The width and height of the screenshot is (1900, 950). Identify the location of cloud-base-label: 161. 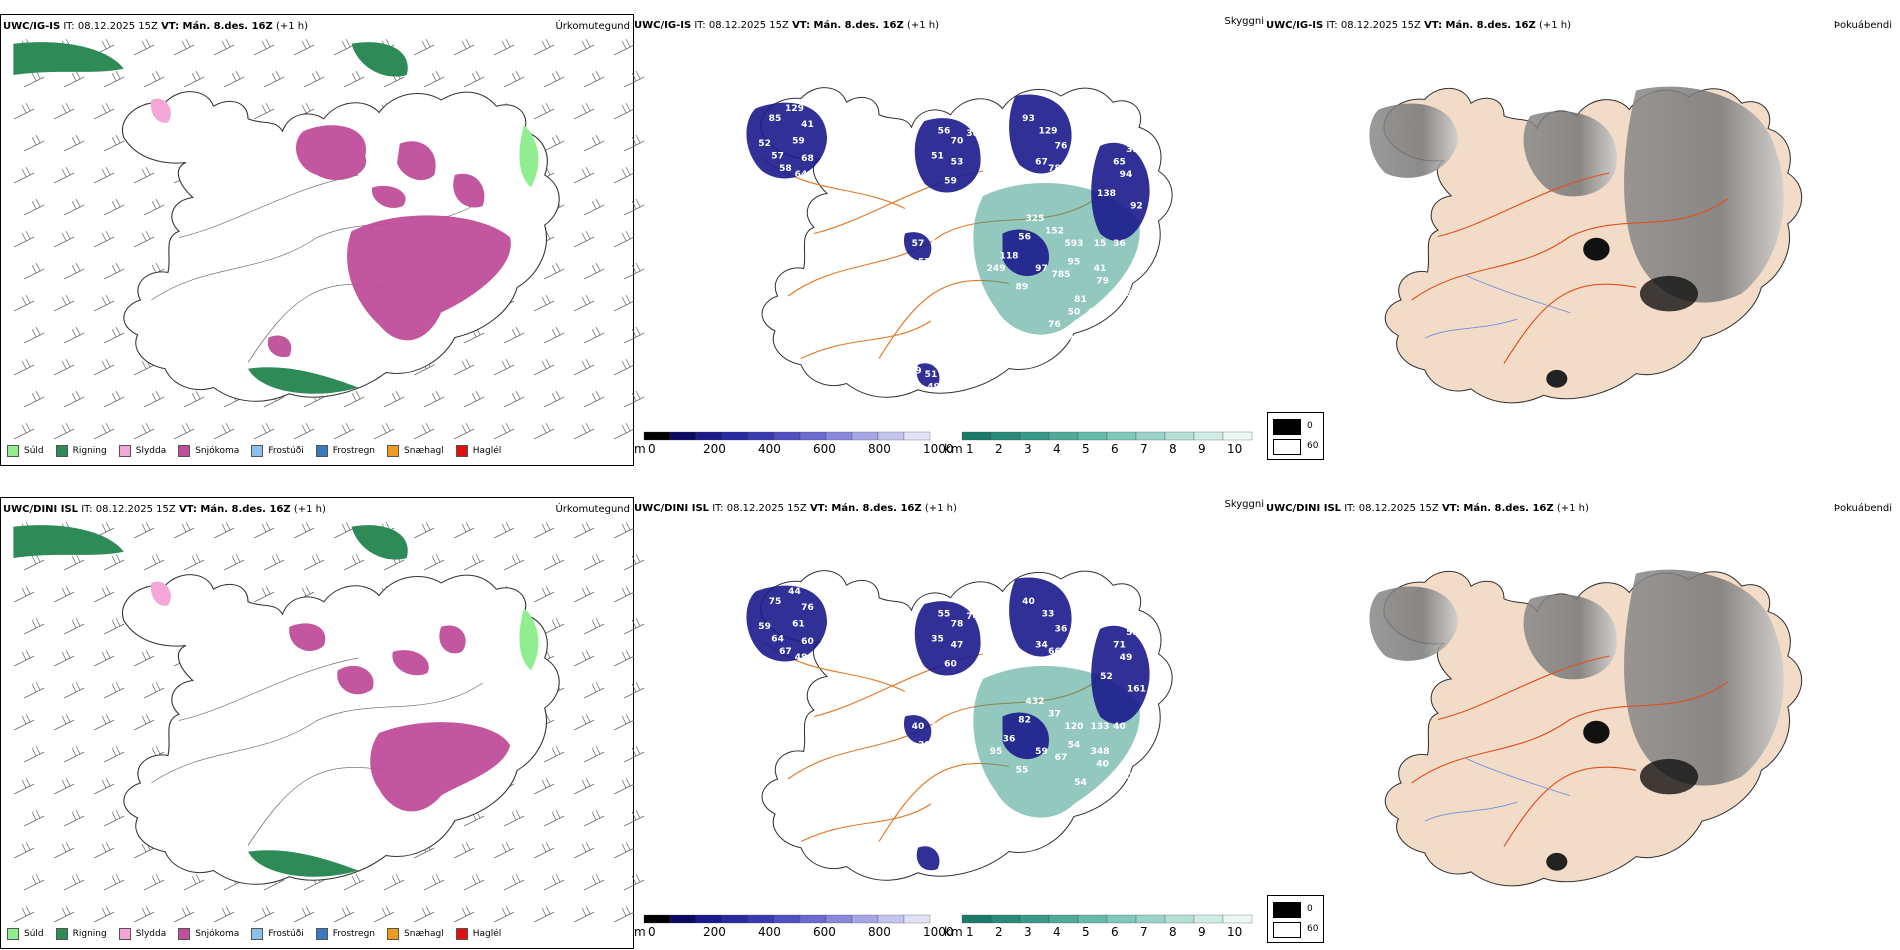
(1136, 690).